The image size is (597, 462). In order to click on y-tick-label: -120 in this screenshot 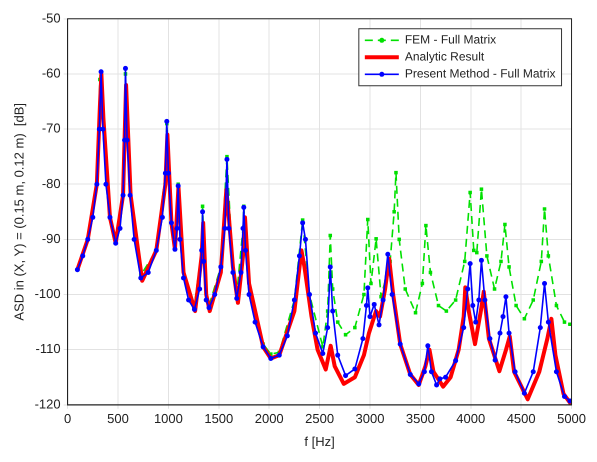, I will do `click(47, 404)`.